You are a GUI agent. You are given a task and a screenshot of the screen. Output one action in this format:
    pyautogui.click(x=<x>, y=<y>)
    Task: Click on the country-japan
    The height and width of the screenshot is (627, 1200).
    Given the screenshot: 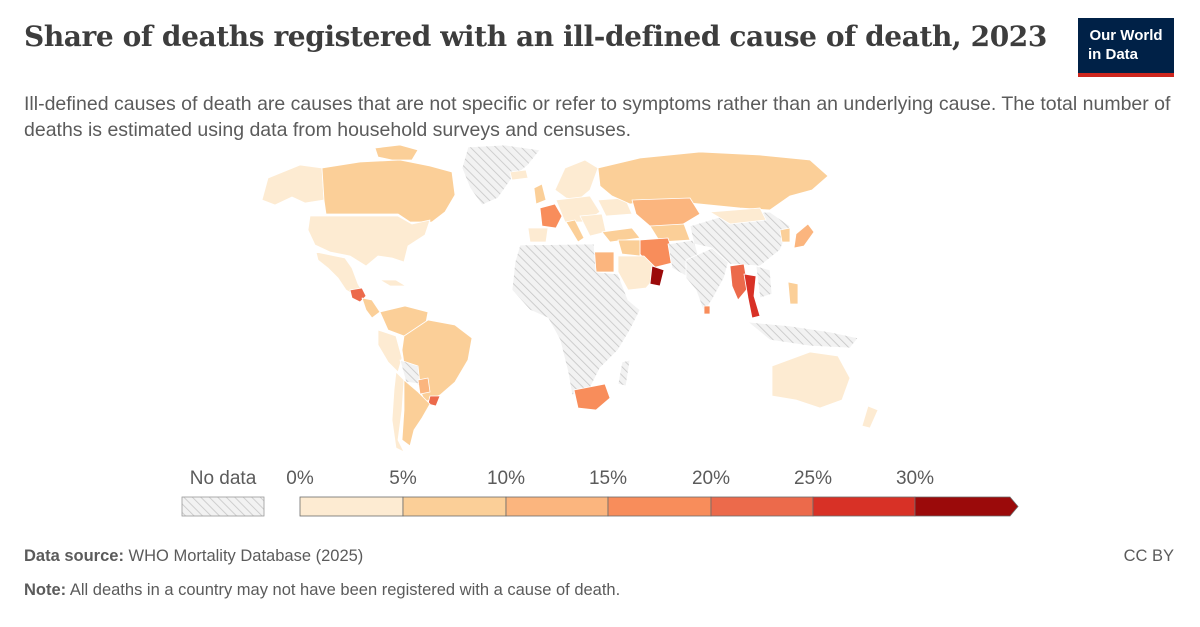 What is the action you would take?
    pyautogui.click(x=804, y=236)
    